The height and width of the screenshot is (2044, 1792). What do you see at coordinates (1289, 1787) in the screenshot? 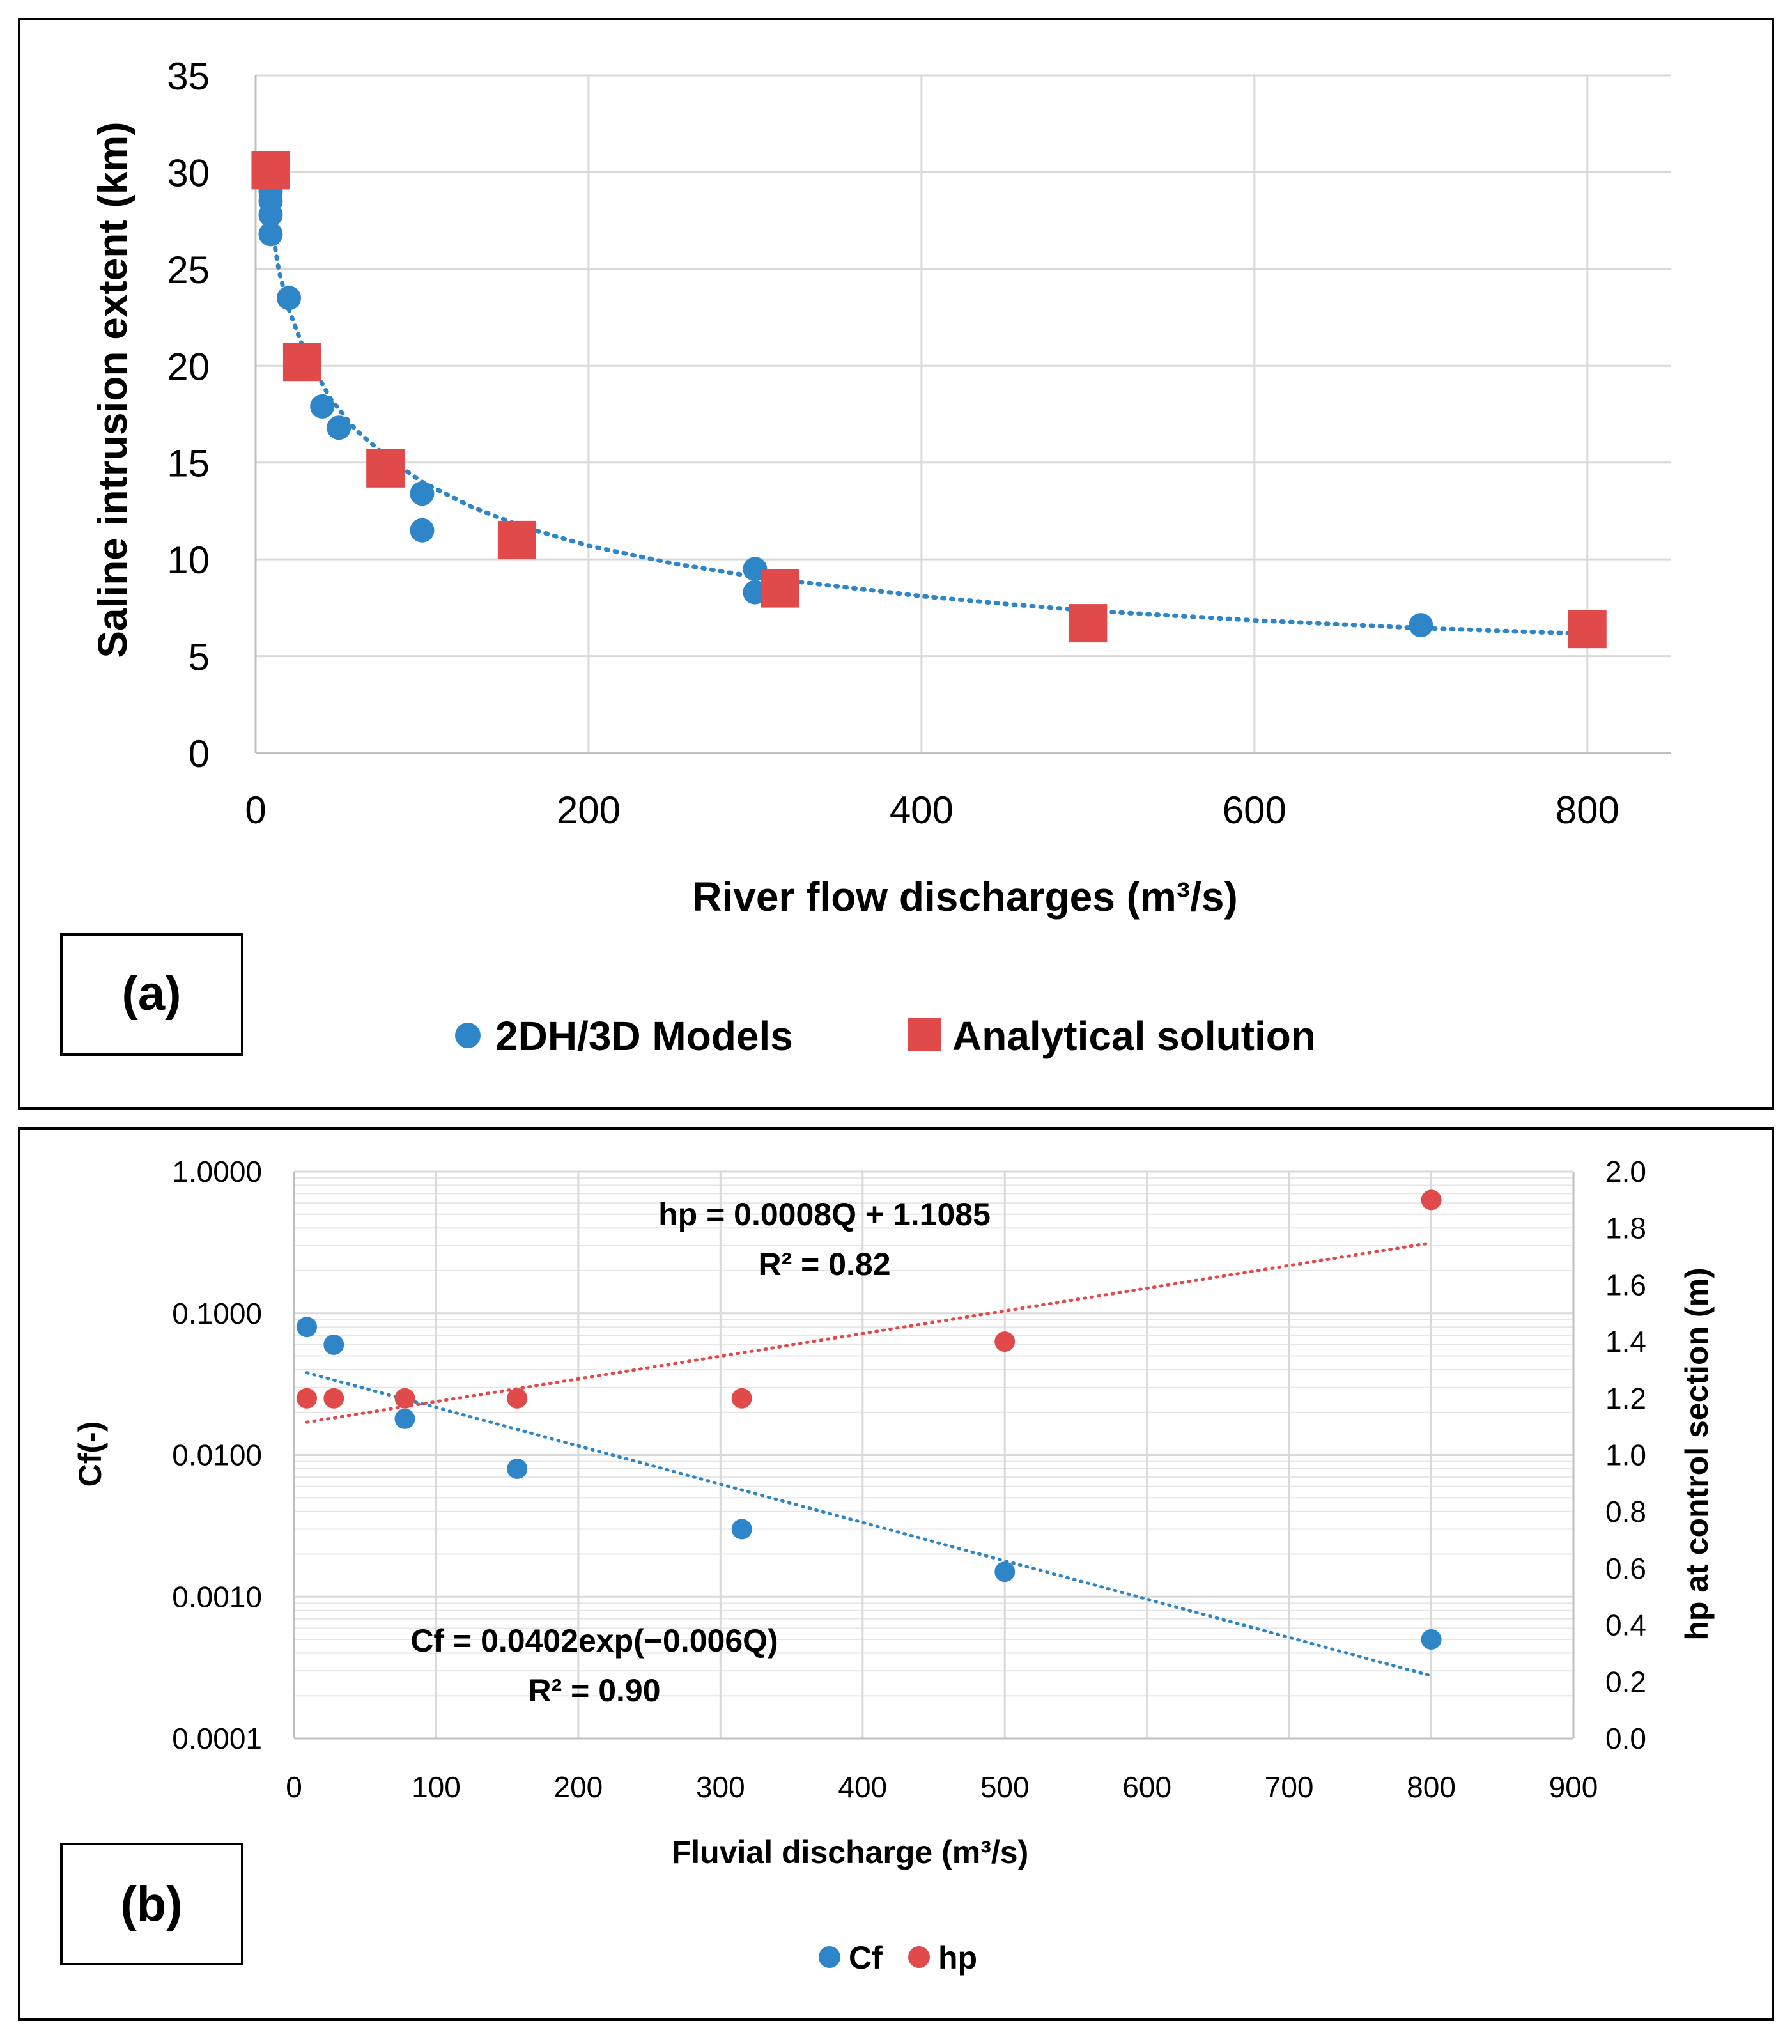
I see `x-tick-label: 700` at bounding box center [1289, 1787].